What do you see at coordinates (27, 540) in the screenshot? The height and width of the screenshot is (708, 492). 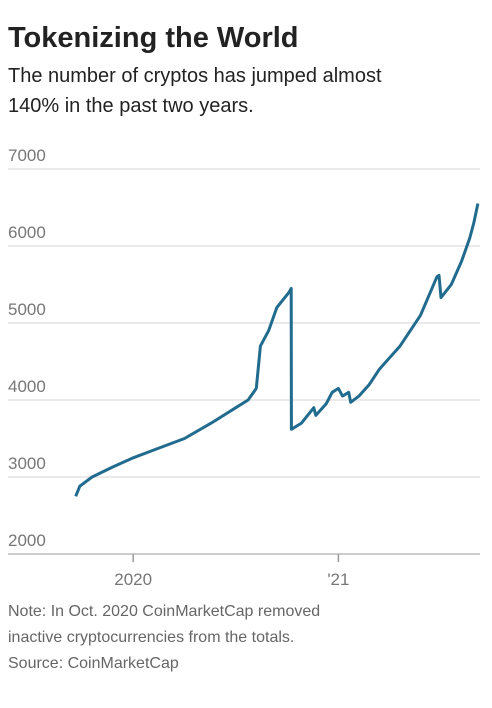 I see `y-tick-label: 2000` at bounding box center [27, 540].